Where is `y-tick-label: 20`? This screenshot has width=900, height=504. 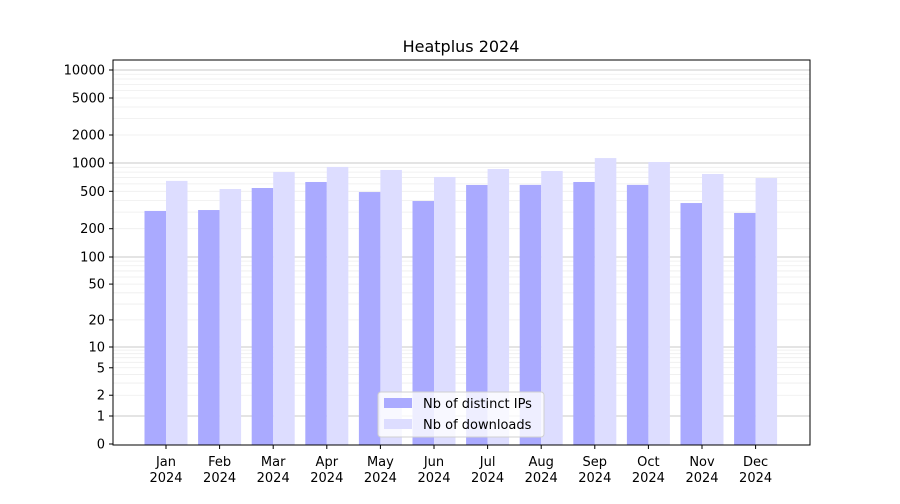
y-tick-label: 20 is located at coordinates (96, 320).